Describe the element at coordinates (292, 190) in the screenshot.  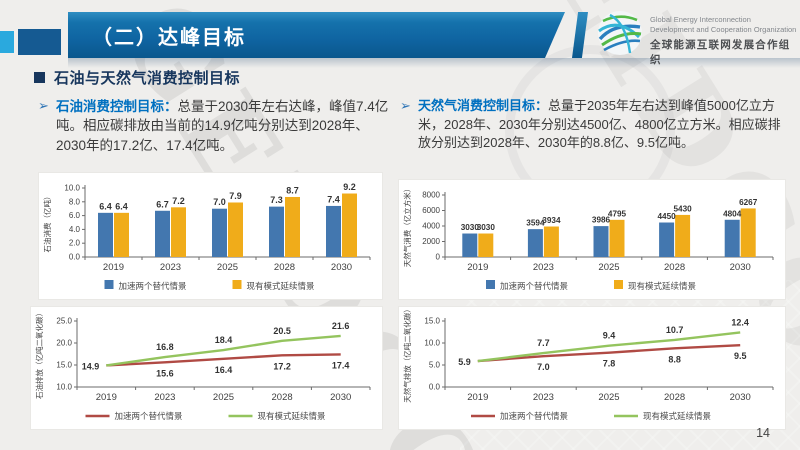
I see `svg-text: 8.7` at that location.